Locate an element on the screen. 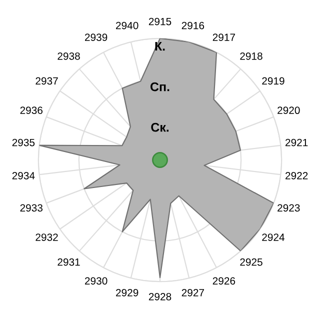 Image resolution: width=320 pixels, height=320 pixels. spoke-label: 2924 is located at coordinates (273, 237).